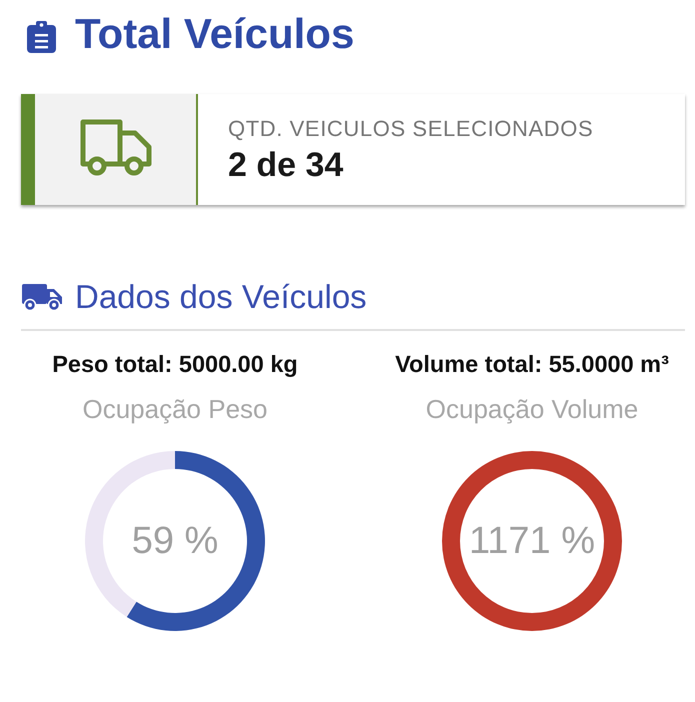 The width and height of the screenshot is (695, 702). I want to click on text: Total Veículos, so click(214, 34).